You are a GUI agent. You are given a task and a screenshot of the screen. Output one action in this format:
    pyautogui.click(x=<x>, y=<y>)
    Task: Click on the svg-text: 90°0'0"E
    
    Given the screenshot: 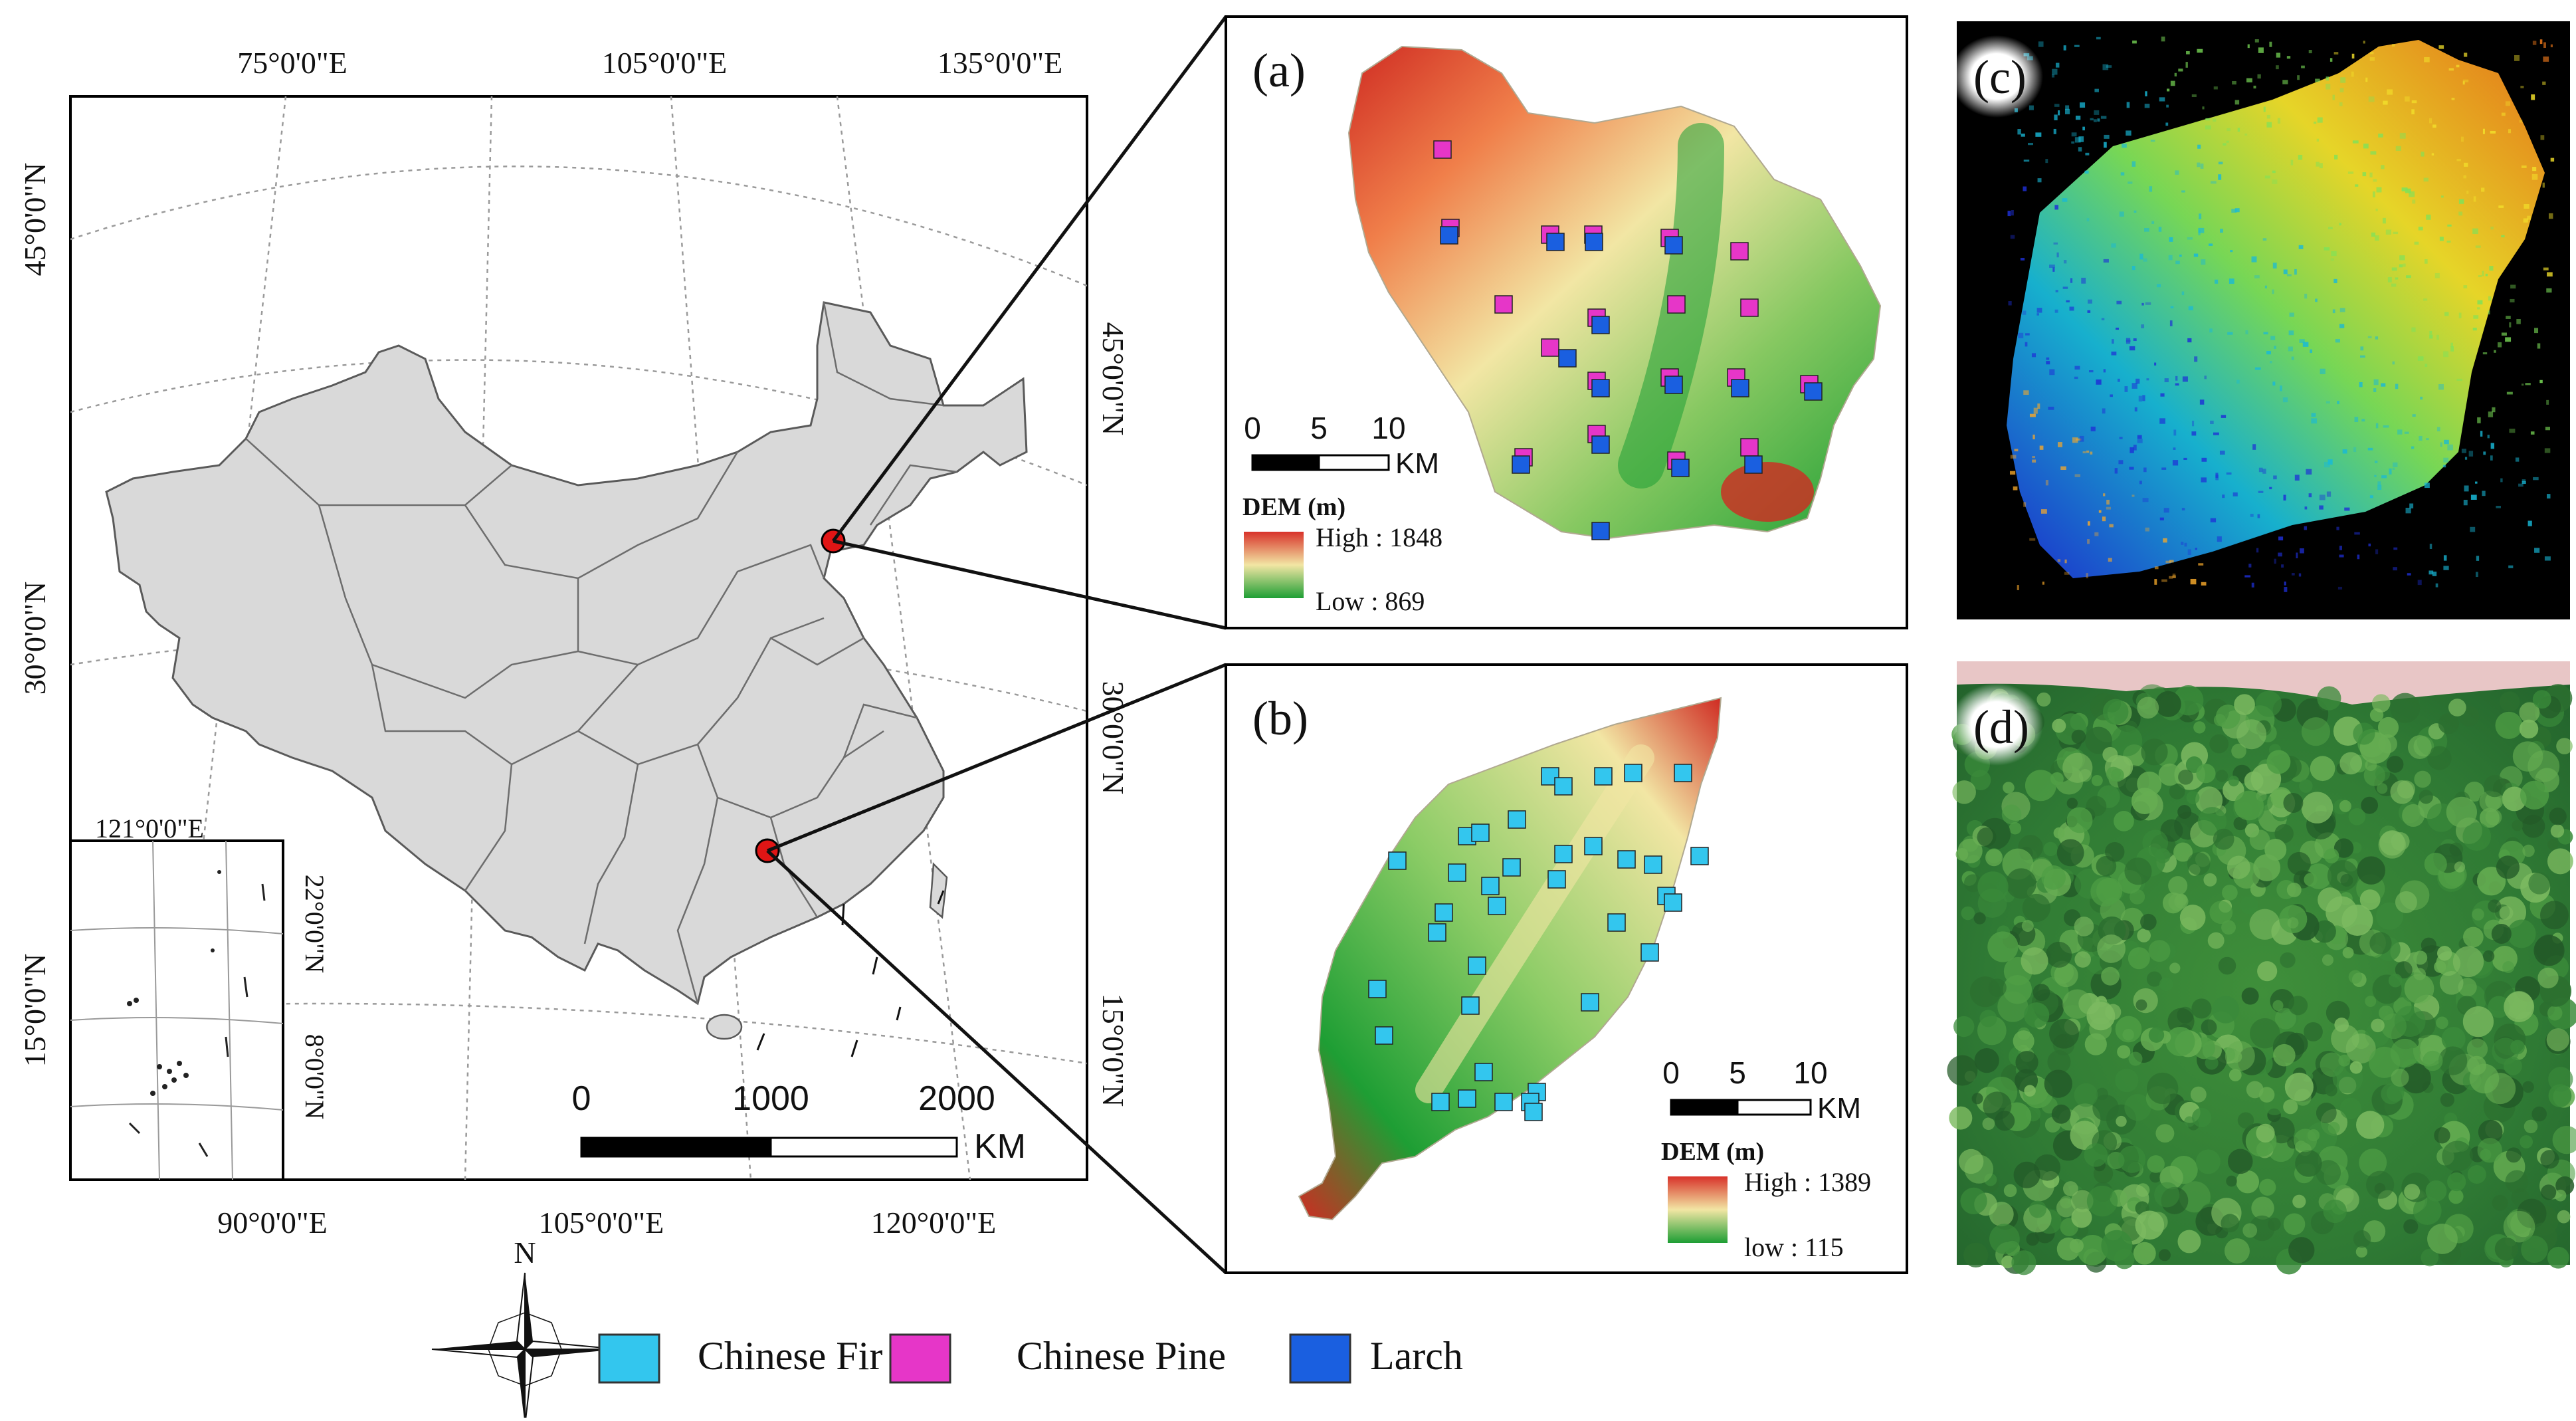 What is the action you would take?
    pyautogui.click(x=273, y=1223)
    